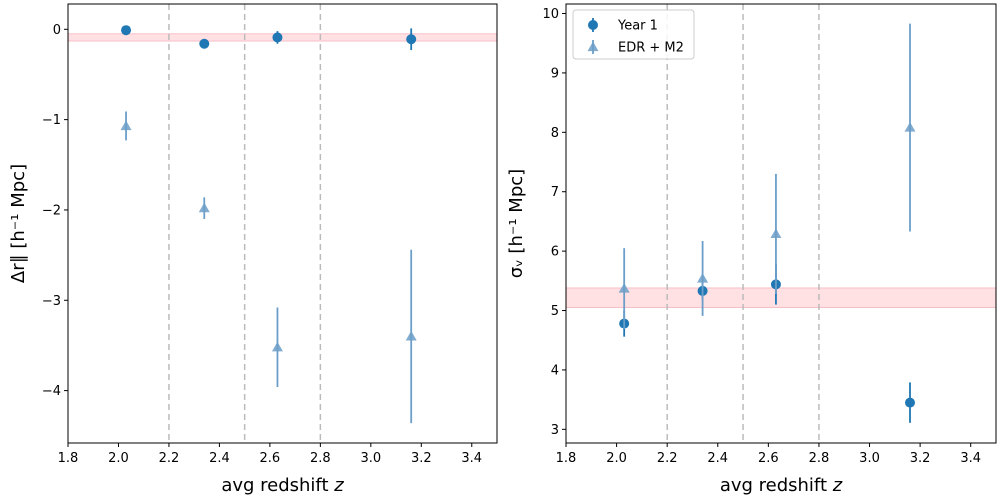 Image resolution: width=1000 pixels, height=500 pixels. I want to click on y-tick-label: −2, so click(51, 210).